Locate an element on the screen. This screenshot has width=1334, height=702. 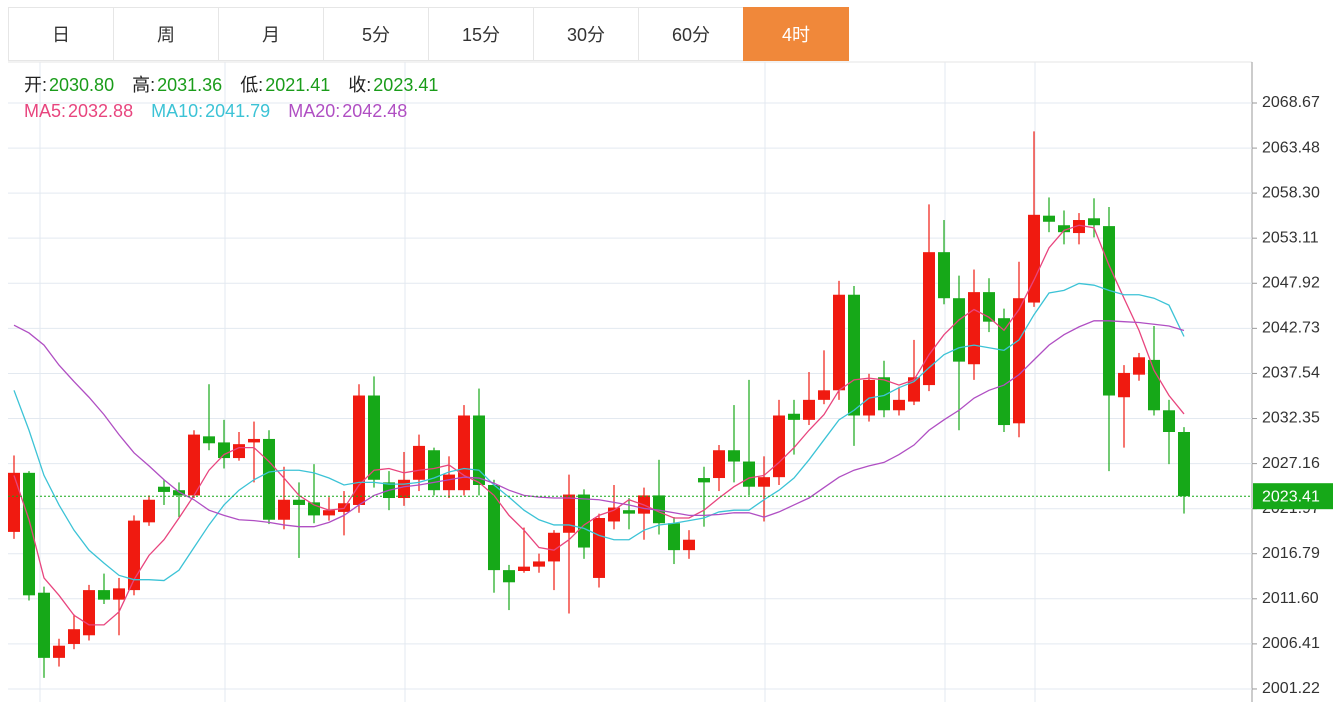
y-tick-label: 2053.11 is located at coordinates (1290, 237).